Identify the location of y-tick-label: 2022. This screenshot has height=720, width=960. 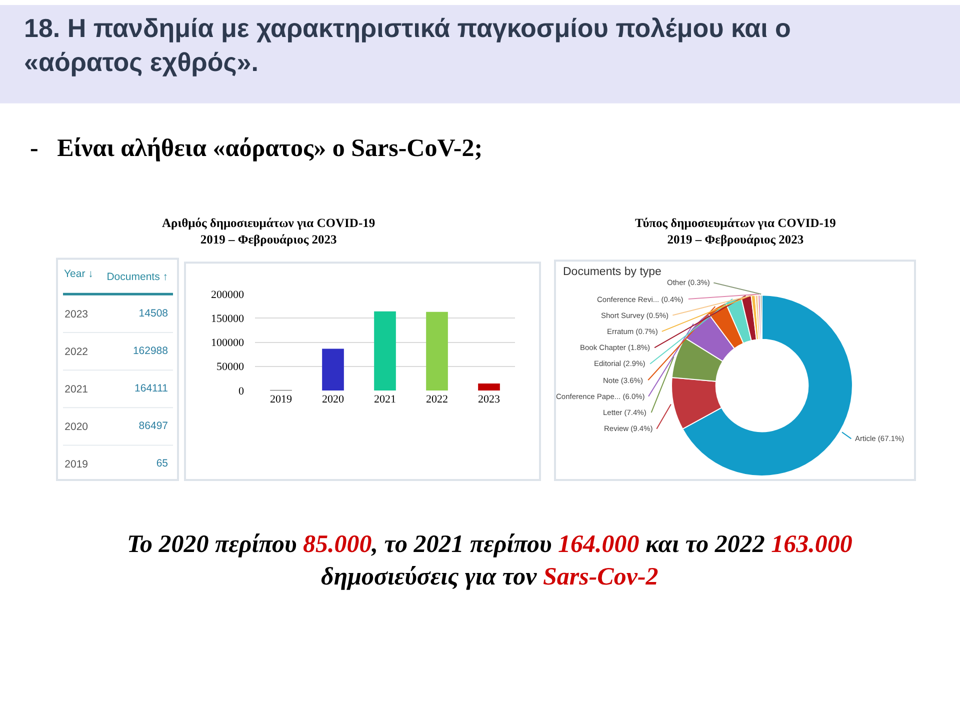
(76, 352).